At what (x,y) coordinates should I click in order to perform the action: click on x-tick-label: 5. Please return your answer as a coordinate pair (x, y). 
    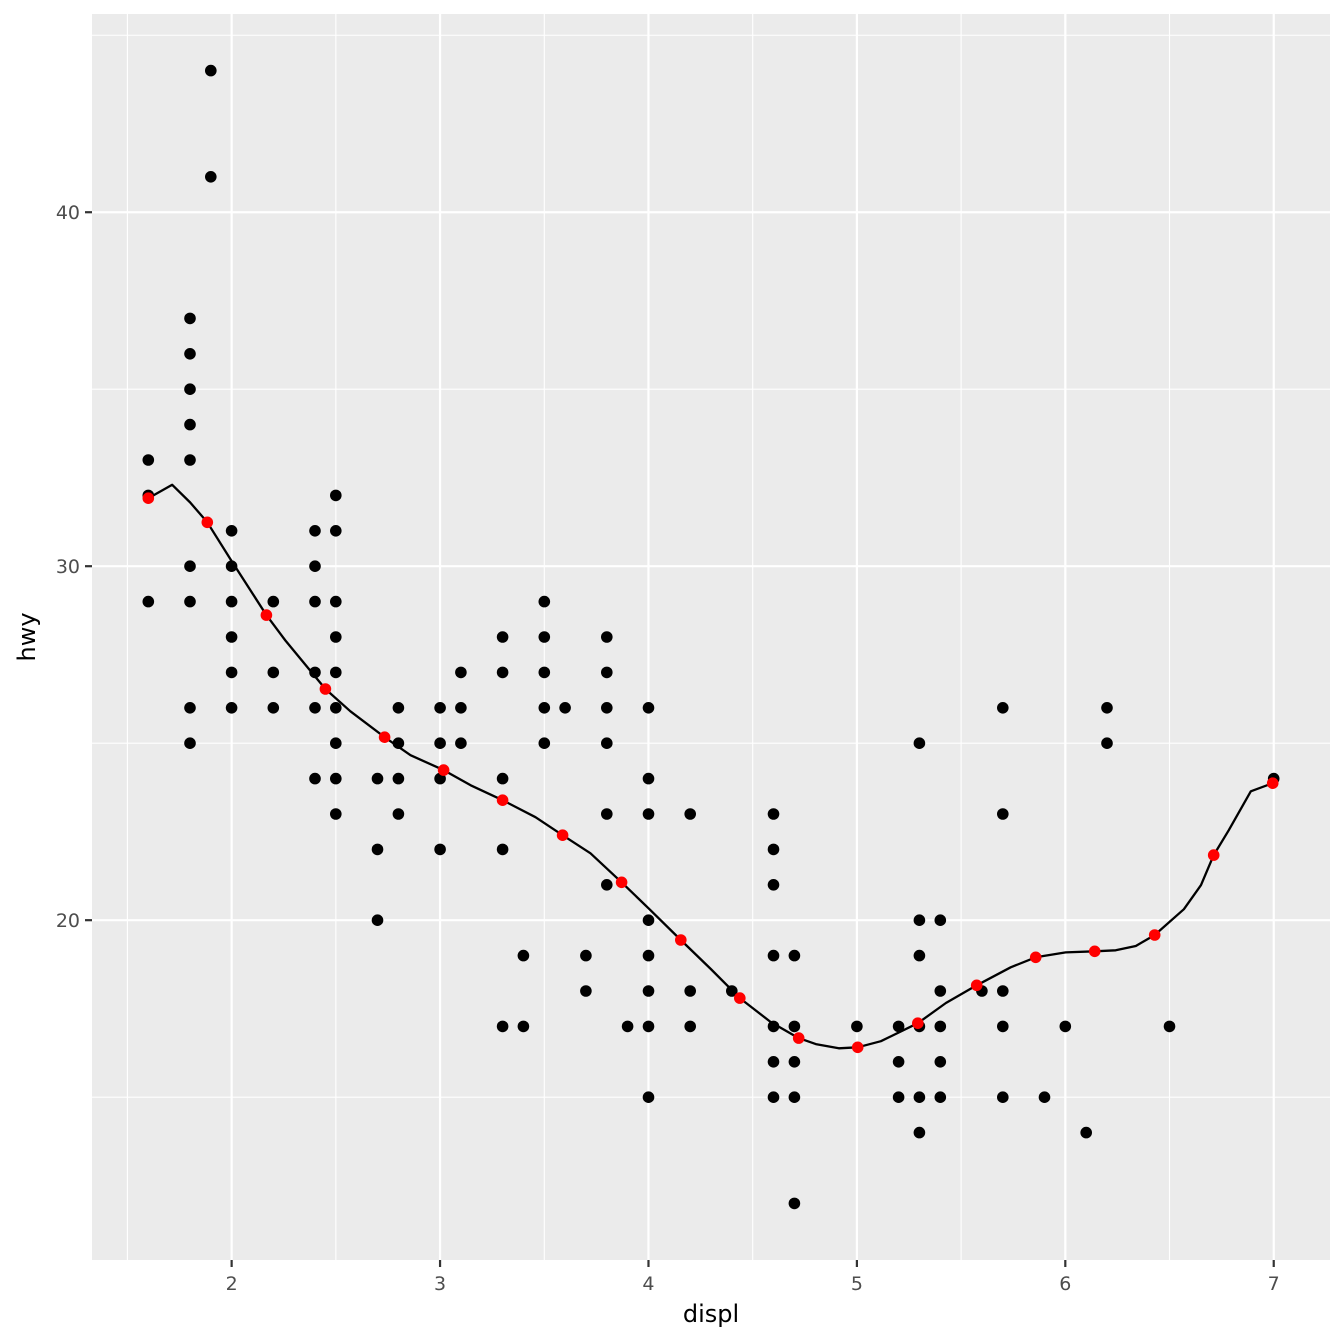
    Looking at the image, I should click on (857, 1284).